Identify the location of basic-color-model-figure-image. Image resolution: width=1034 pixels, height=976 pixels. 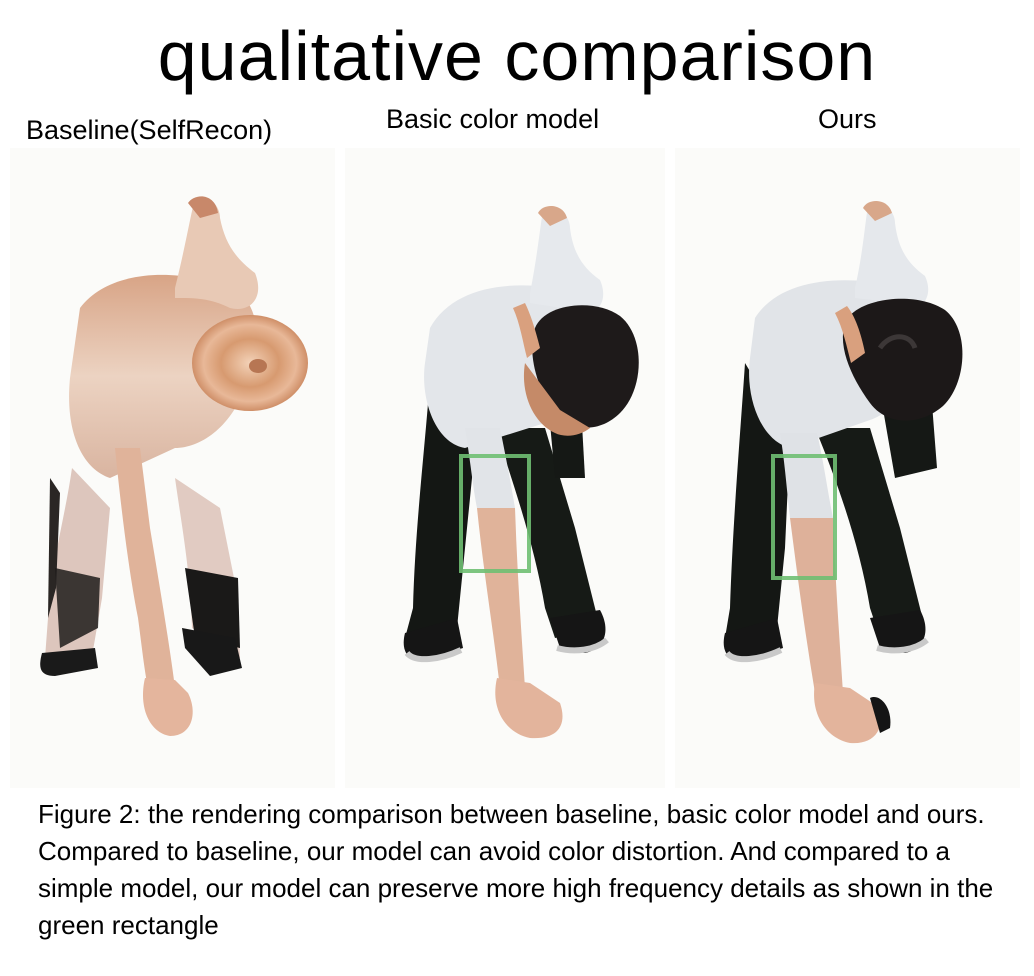
(521, 472).